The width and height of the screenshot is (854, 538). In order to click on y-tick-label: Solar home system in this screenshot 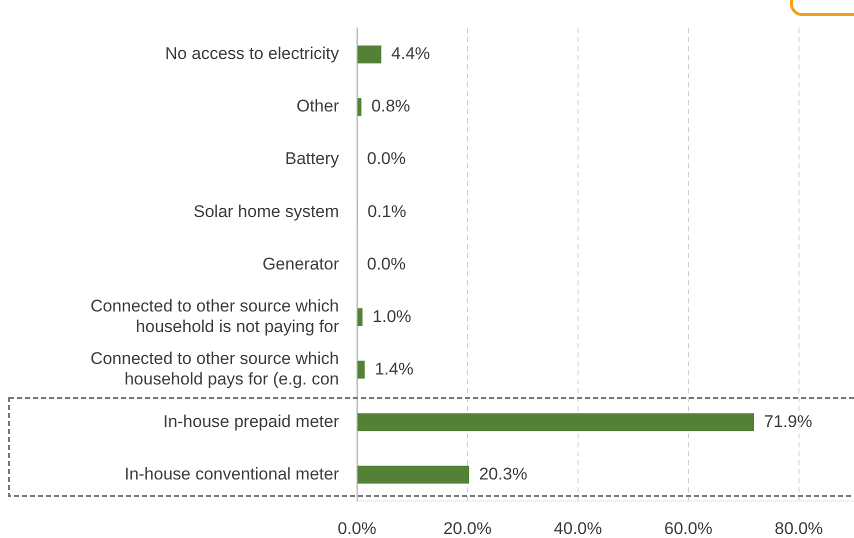, I will do `click(266, 211)`.